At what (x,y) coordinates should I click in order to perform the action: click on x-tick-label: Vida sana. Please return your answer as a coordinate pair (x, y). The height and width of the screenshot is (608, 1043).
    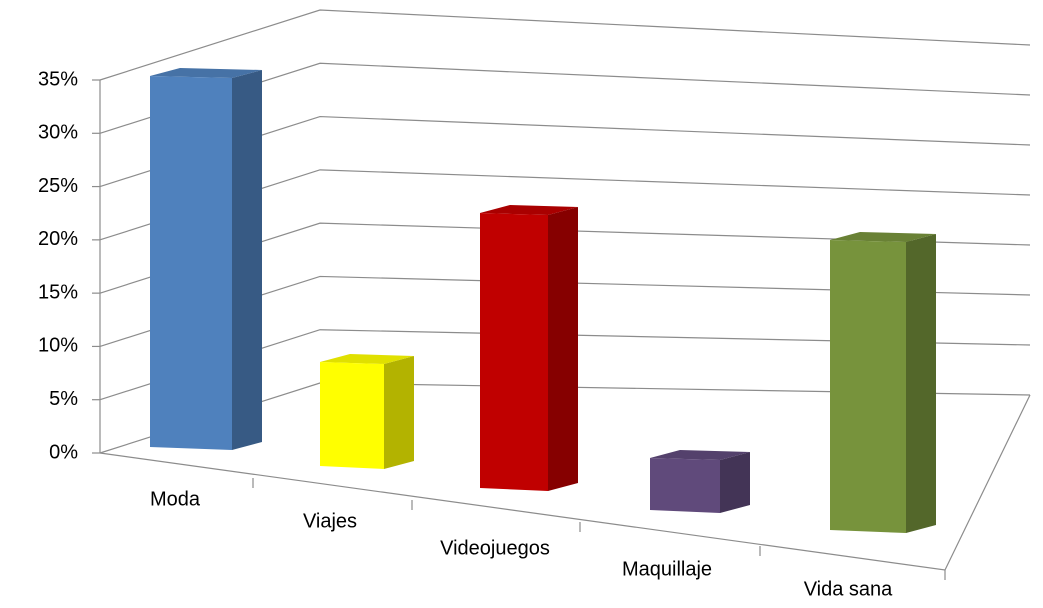
    Looking at the image, I should click on (848, 589).